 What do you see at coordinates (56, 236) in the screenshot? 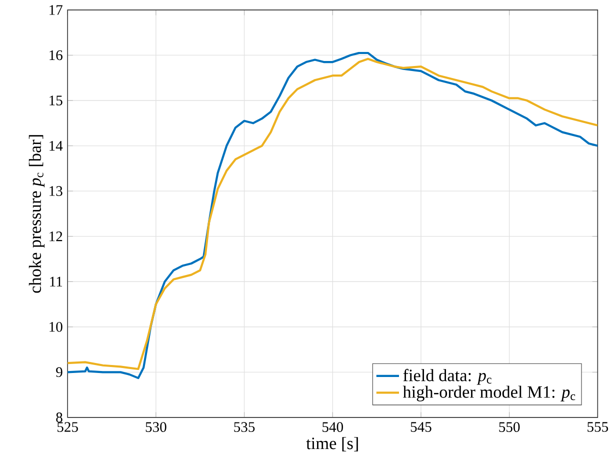
I see `y-tick-label: 12` at bounding box center [56, 236].